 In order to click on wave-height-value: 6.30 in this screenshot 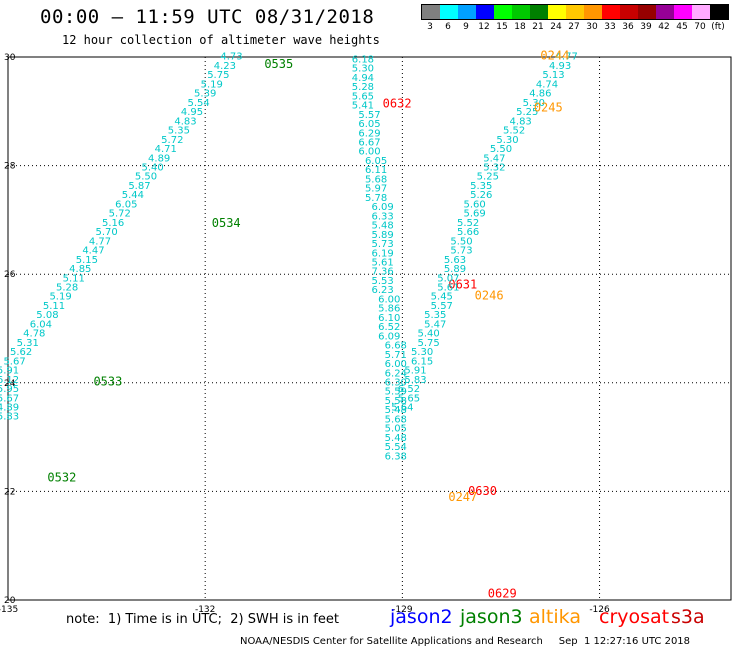, I will do `click(396, 383)`.